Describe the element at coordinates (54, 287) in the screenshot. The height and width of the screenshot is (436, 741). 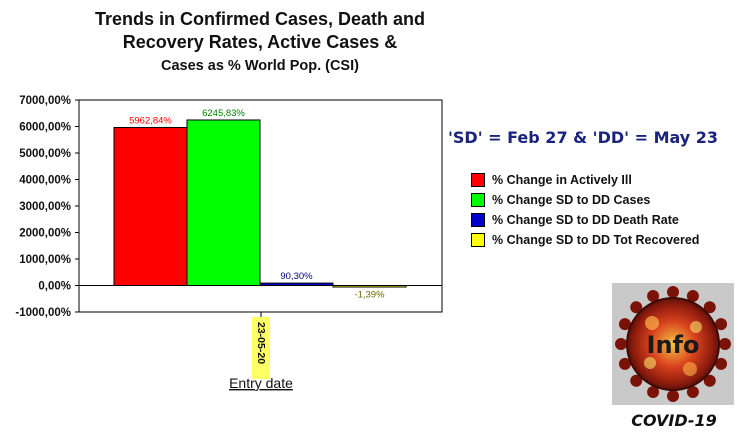
I see `y-tick-label: 0,00%` at that location.